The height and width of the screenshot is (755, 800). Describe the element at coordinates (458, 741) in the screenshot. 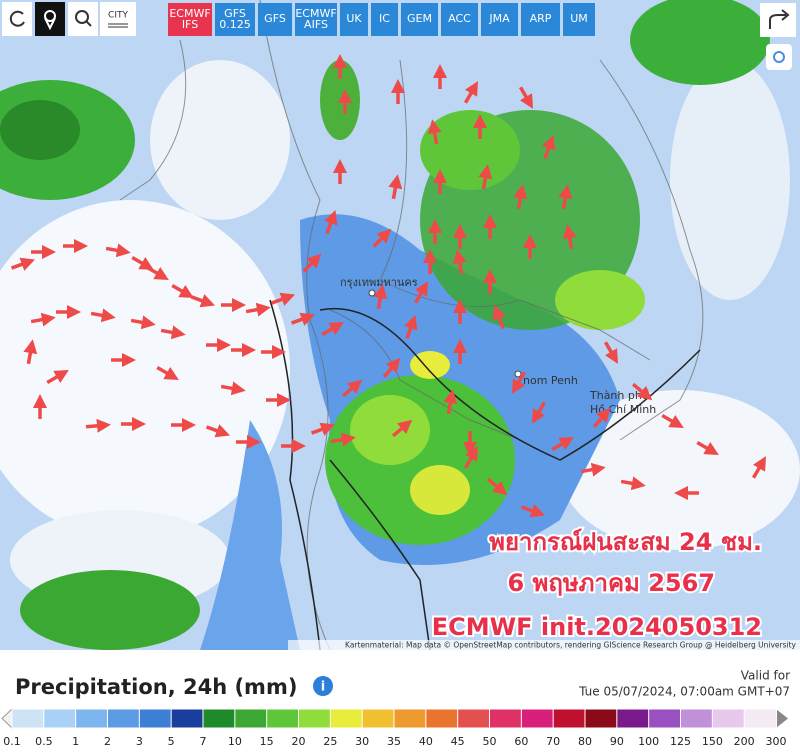

I see `scale-tick-label: 45` at that location.